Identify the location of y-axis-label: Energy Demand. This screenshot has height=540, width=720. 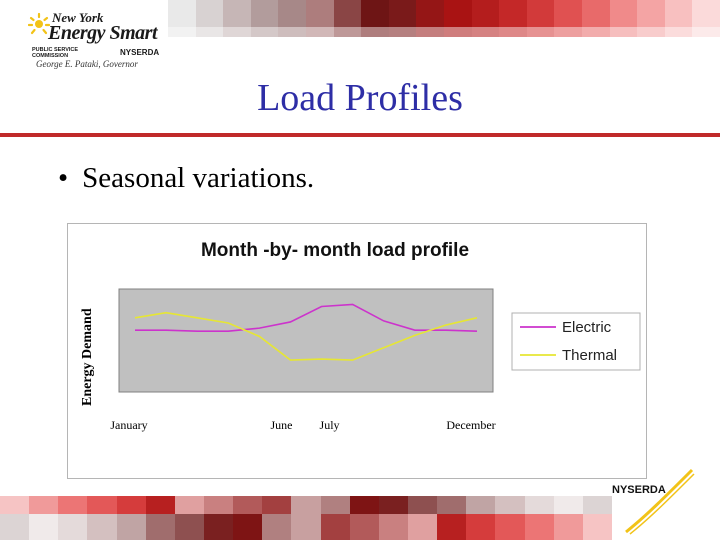
(87, 357).